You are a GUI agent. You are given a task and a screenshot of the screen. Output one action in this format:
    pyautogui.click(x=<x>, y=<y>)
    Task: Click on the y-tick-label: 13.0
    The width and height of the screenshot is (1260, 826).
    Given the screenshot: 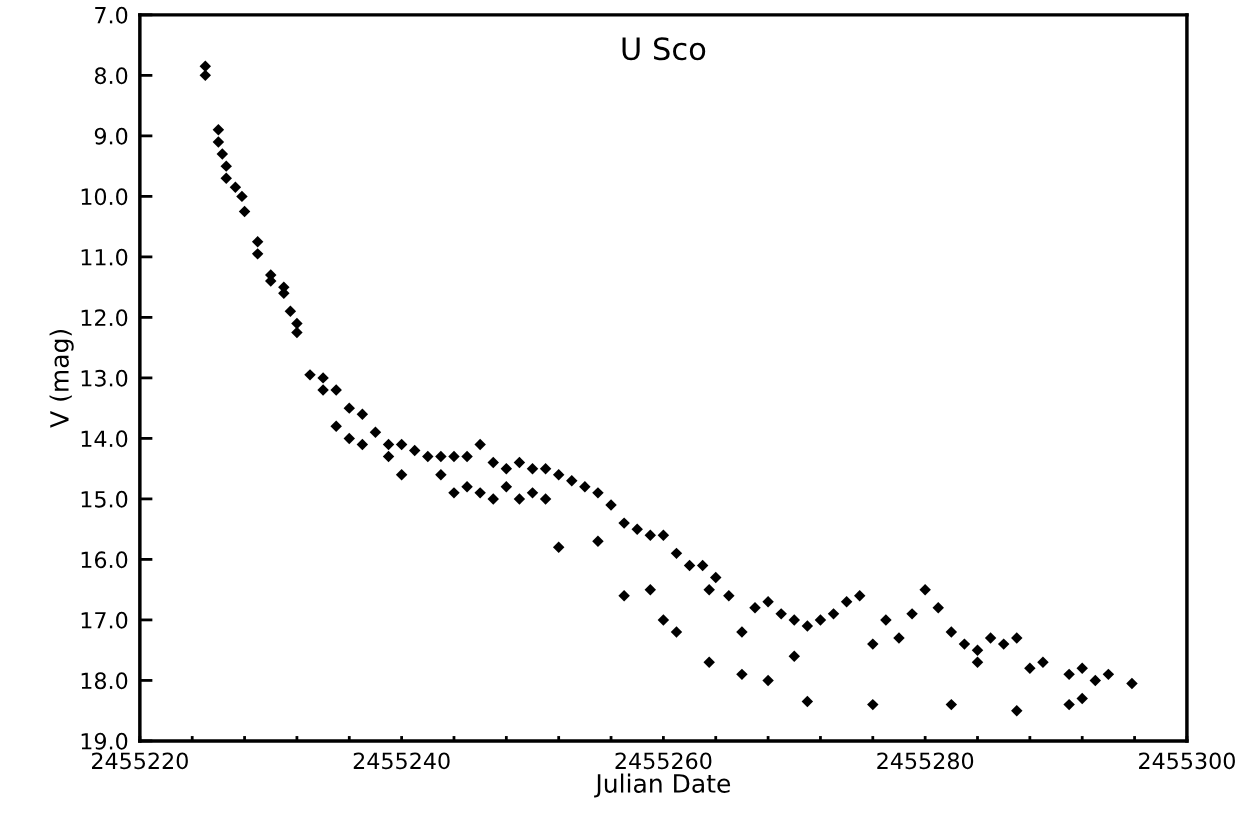 What is the action you would take?
    pyautogui.click(x=104, y=378)
    